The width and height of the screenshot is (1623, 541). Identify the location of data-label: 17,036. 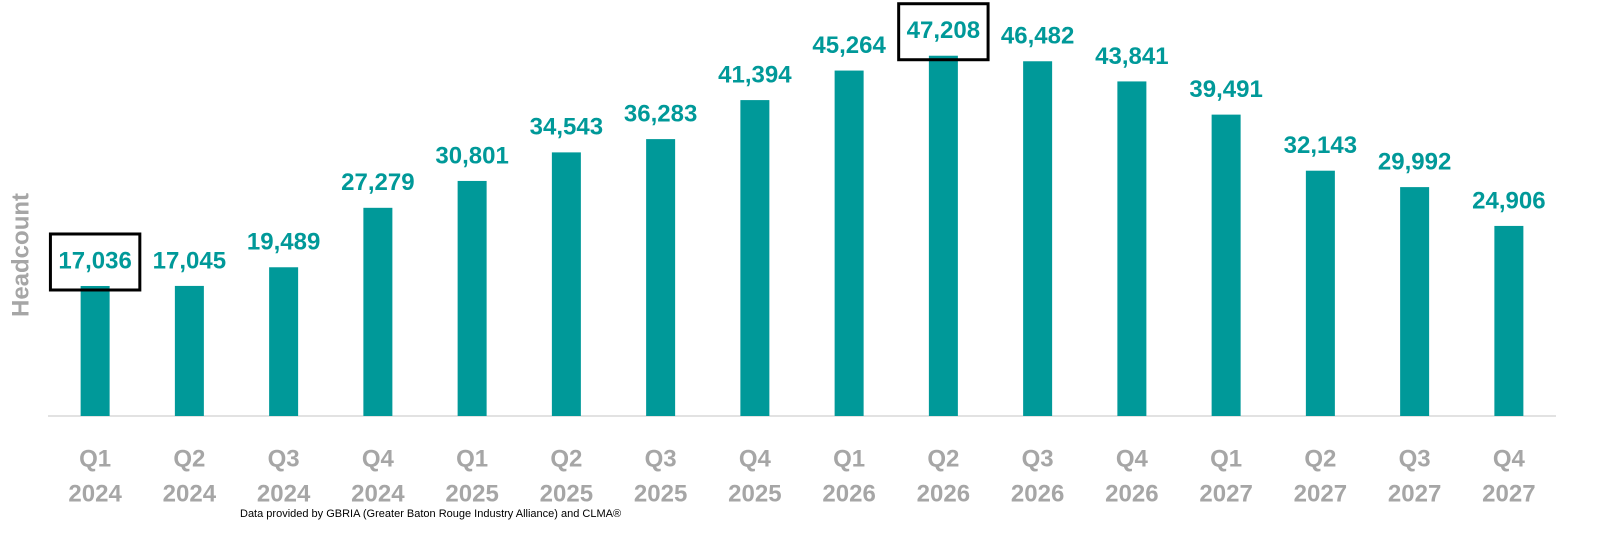
(94, 260).